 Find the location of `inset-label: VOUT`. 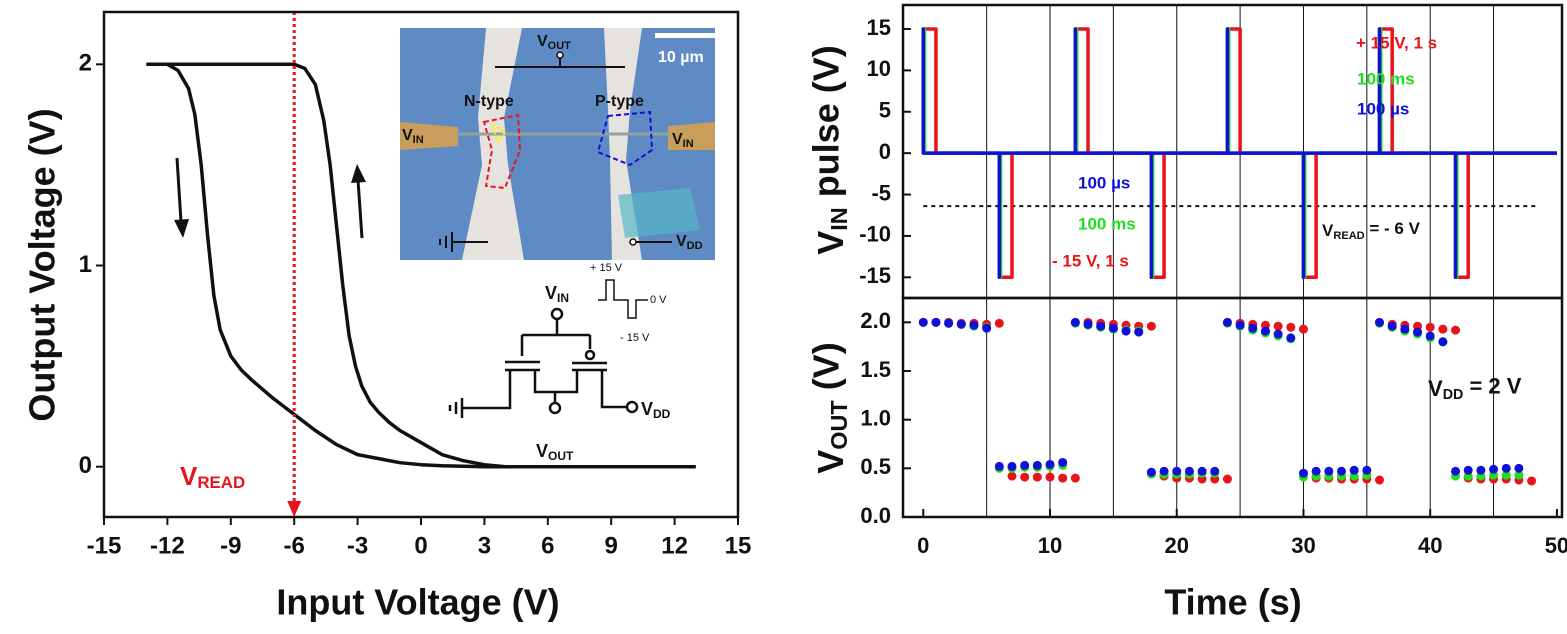

inset-label: VOUT is located at coordinates (554, 42).